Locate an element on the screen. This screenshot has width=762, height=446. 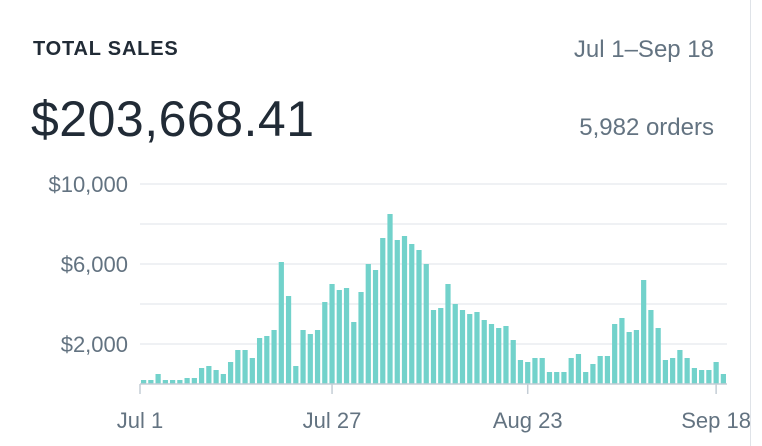
x-tick-label: Aug 23 is located at coordinates (528, 420).